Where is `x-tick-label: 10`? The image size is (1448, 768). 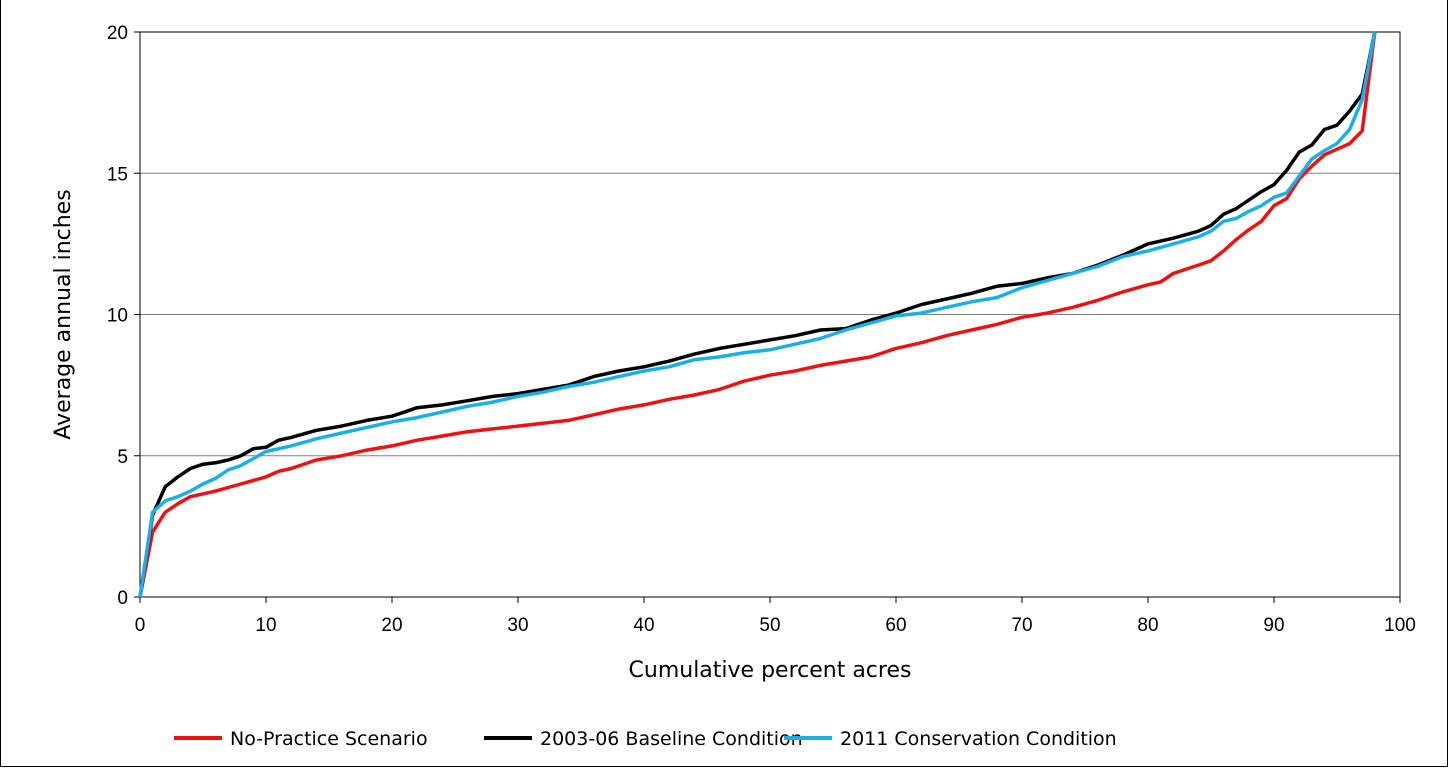
x-tick-label: 10 is located at coordinates (265, 625).